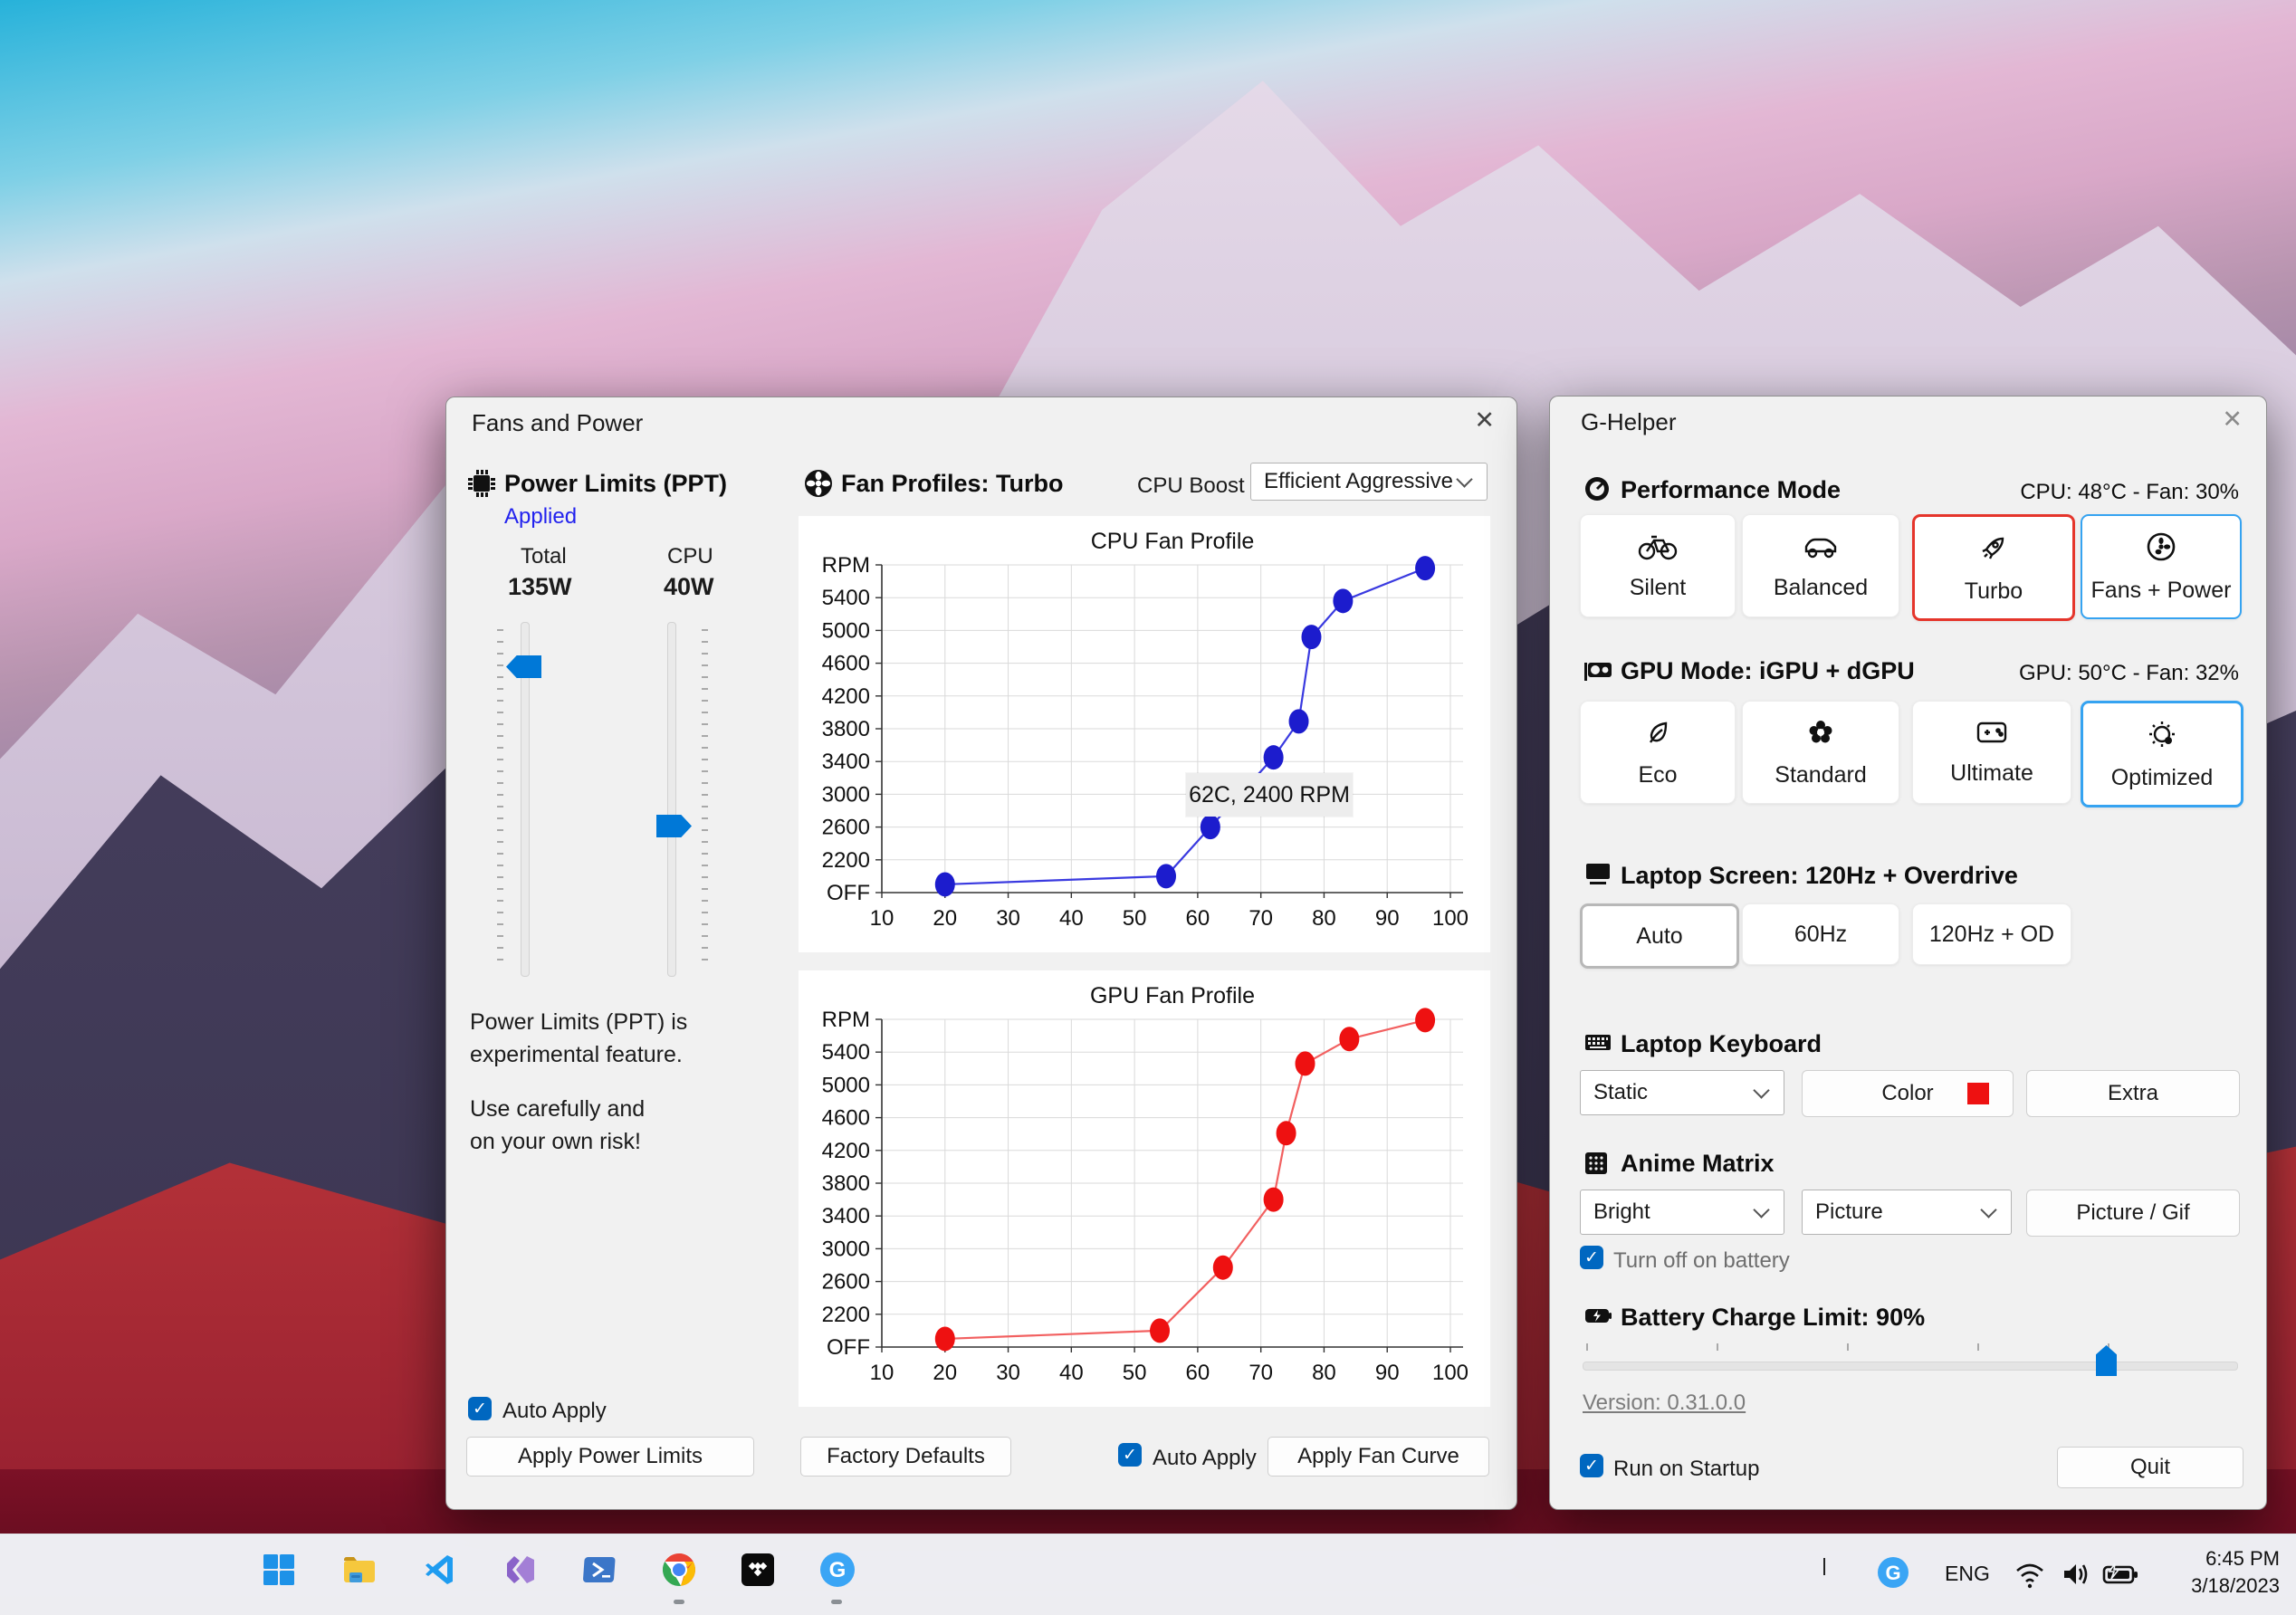 This screenshot has width=2296, height=1615. What do you see at coordinates (882, 918) in the screenshot?
I see `svg-text: 10` at bounding box center [882, 918].